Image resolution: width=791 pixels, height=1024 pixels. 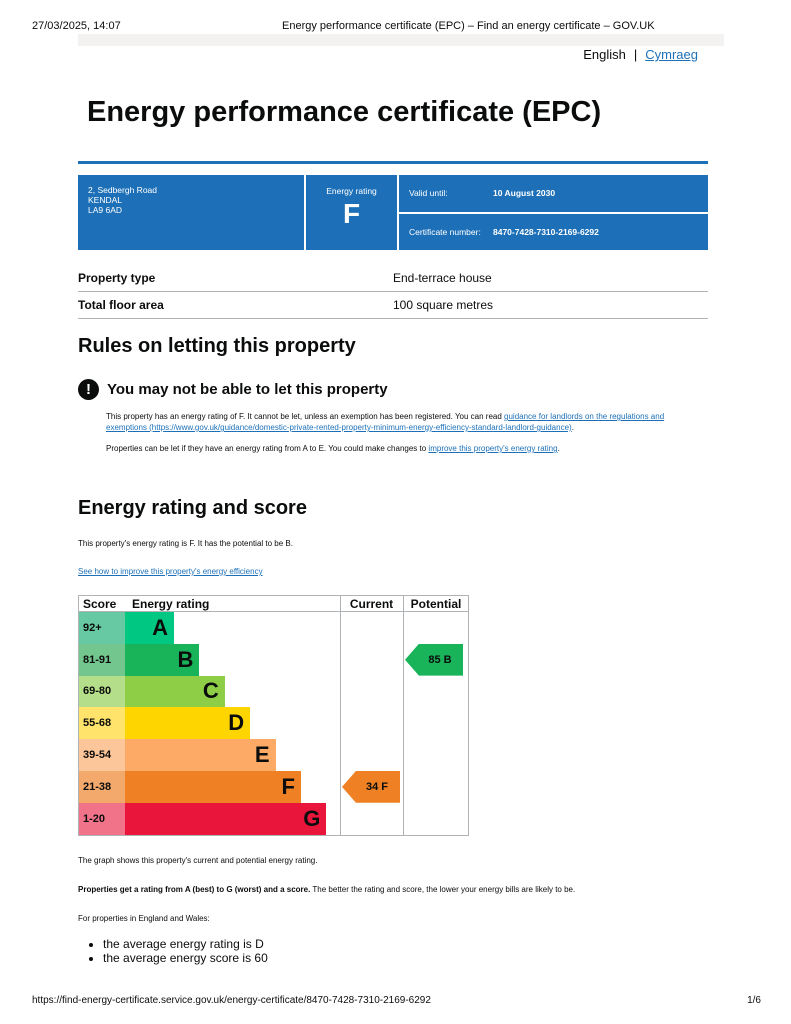 What do you see at coordinates (226, 818) in the screenshot?
I see `band-G: G` at bounding box center [226, 818].